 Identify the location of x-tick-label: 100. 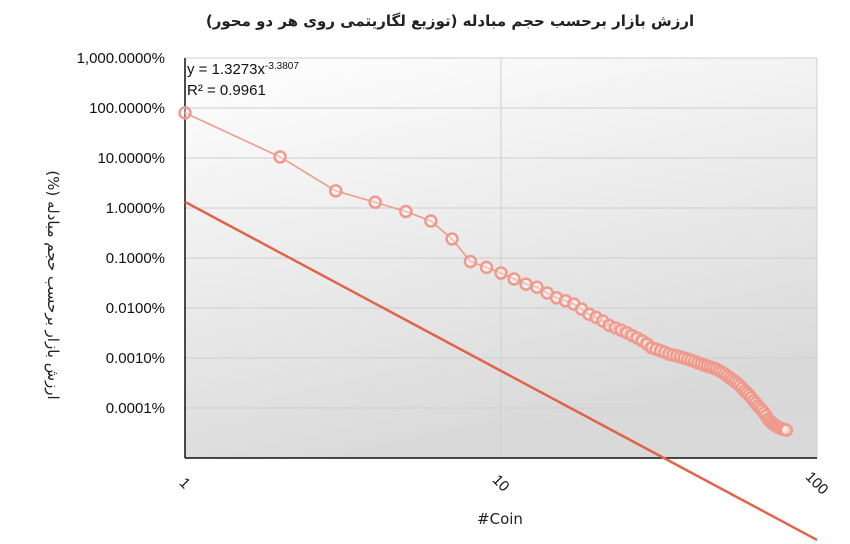
(817, 483).